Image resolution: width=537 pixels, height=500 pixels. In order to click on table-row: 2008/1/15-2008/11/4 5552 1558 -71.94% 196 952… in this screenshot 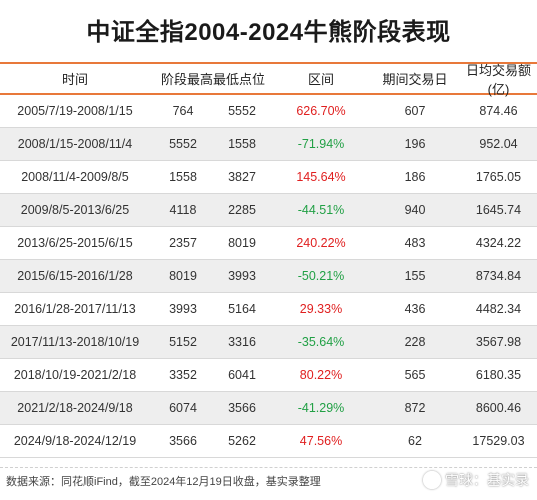, I will do `click(268, 144)`.